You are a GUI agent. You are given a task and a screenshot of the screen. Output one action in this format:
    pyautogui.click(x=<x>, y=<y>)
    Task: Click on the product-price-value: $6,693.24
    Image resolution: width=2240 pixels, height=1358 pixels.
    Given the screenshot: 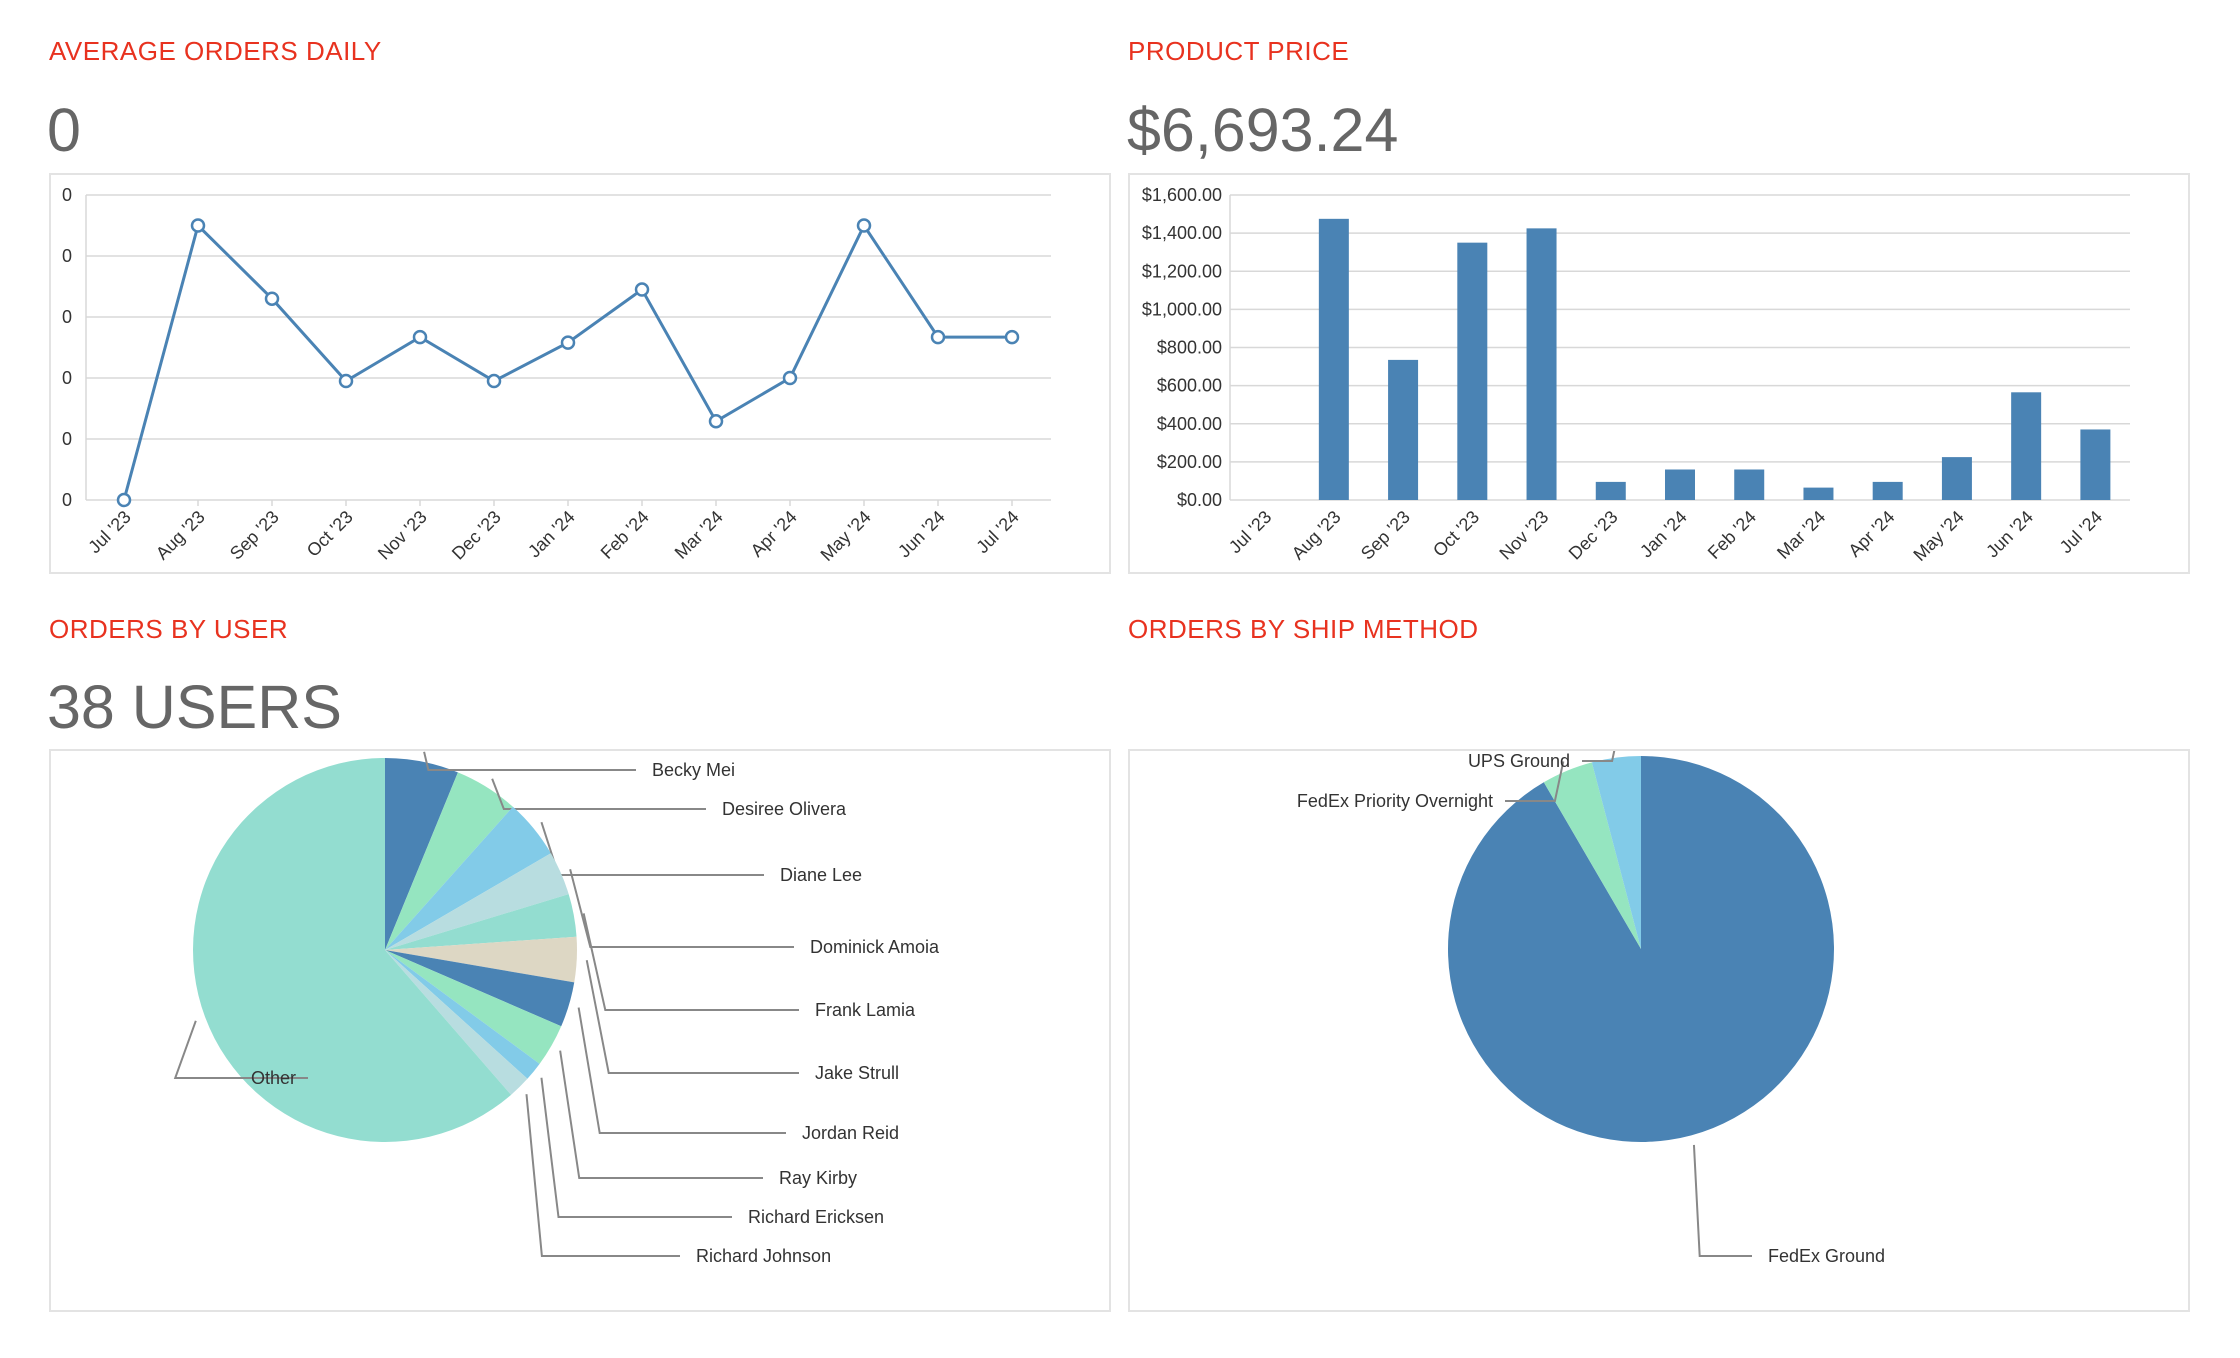 What is the action you would take?
    pyautogui.click(x=1263, y=130)
    